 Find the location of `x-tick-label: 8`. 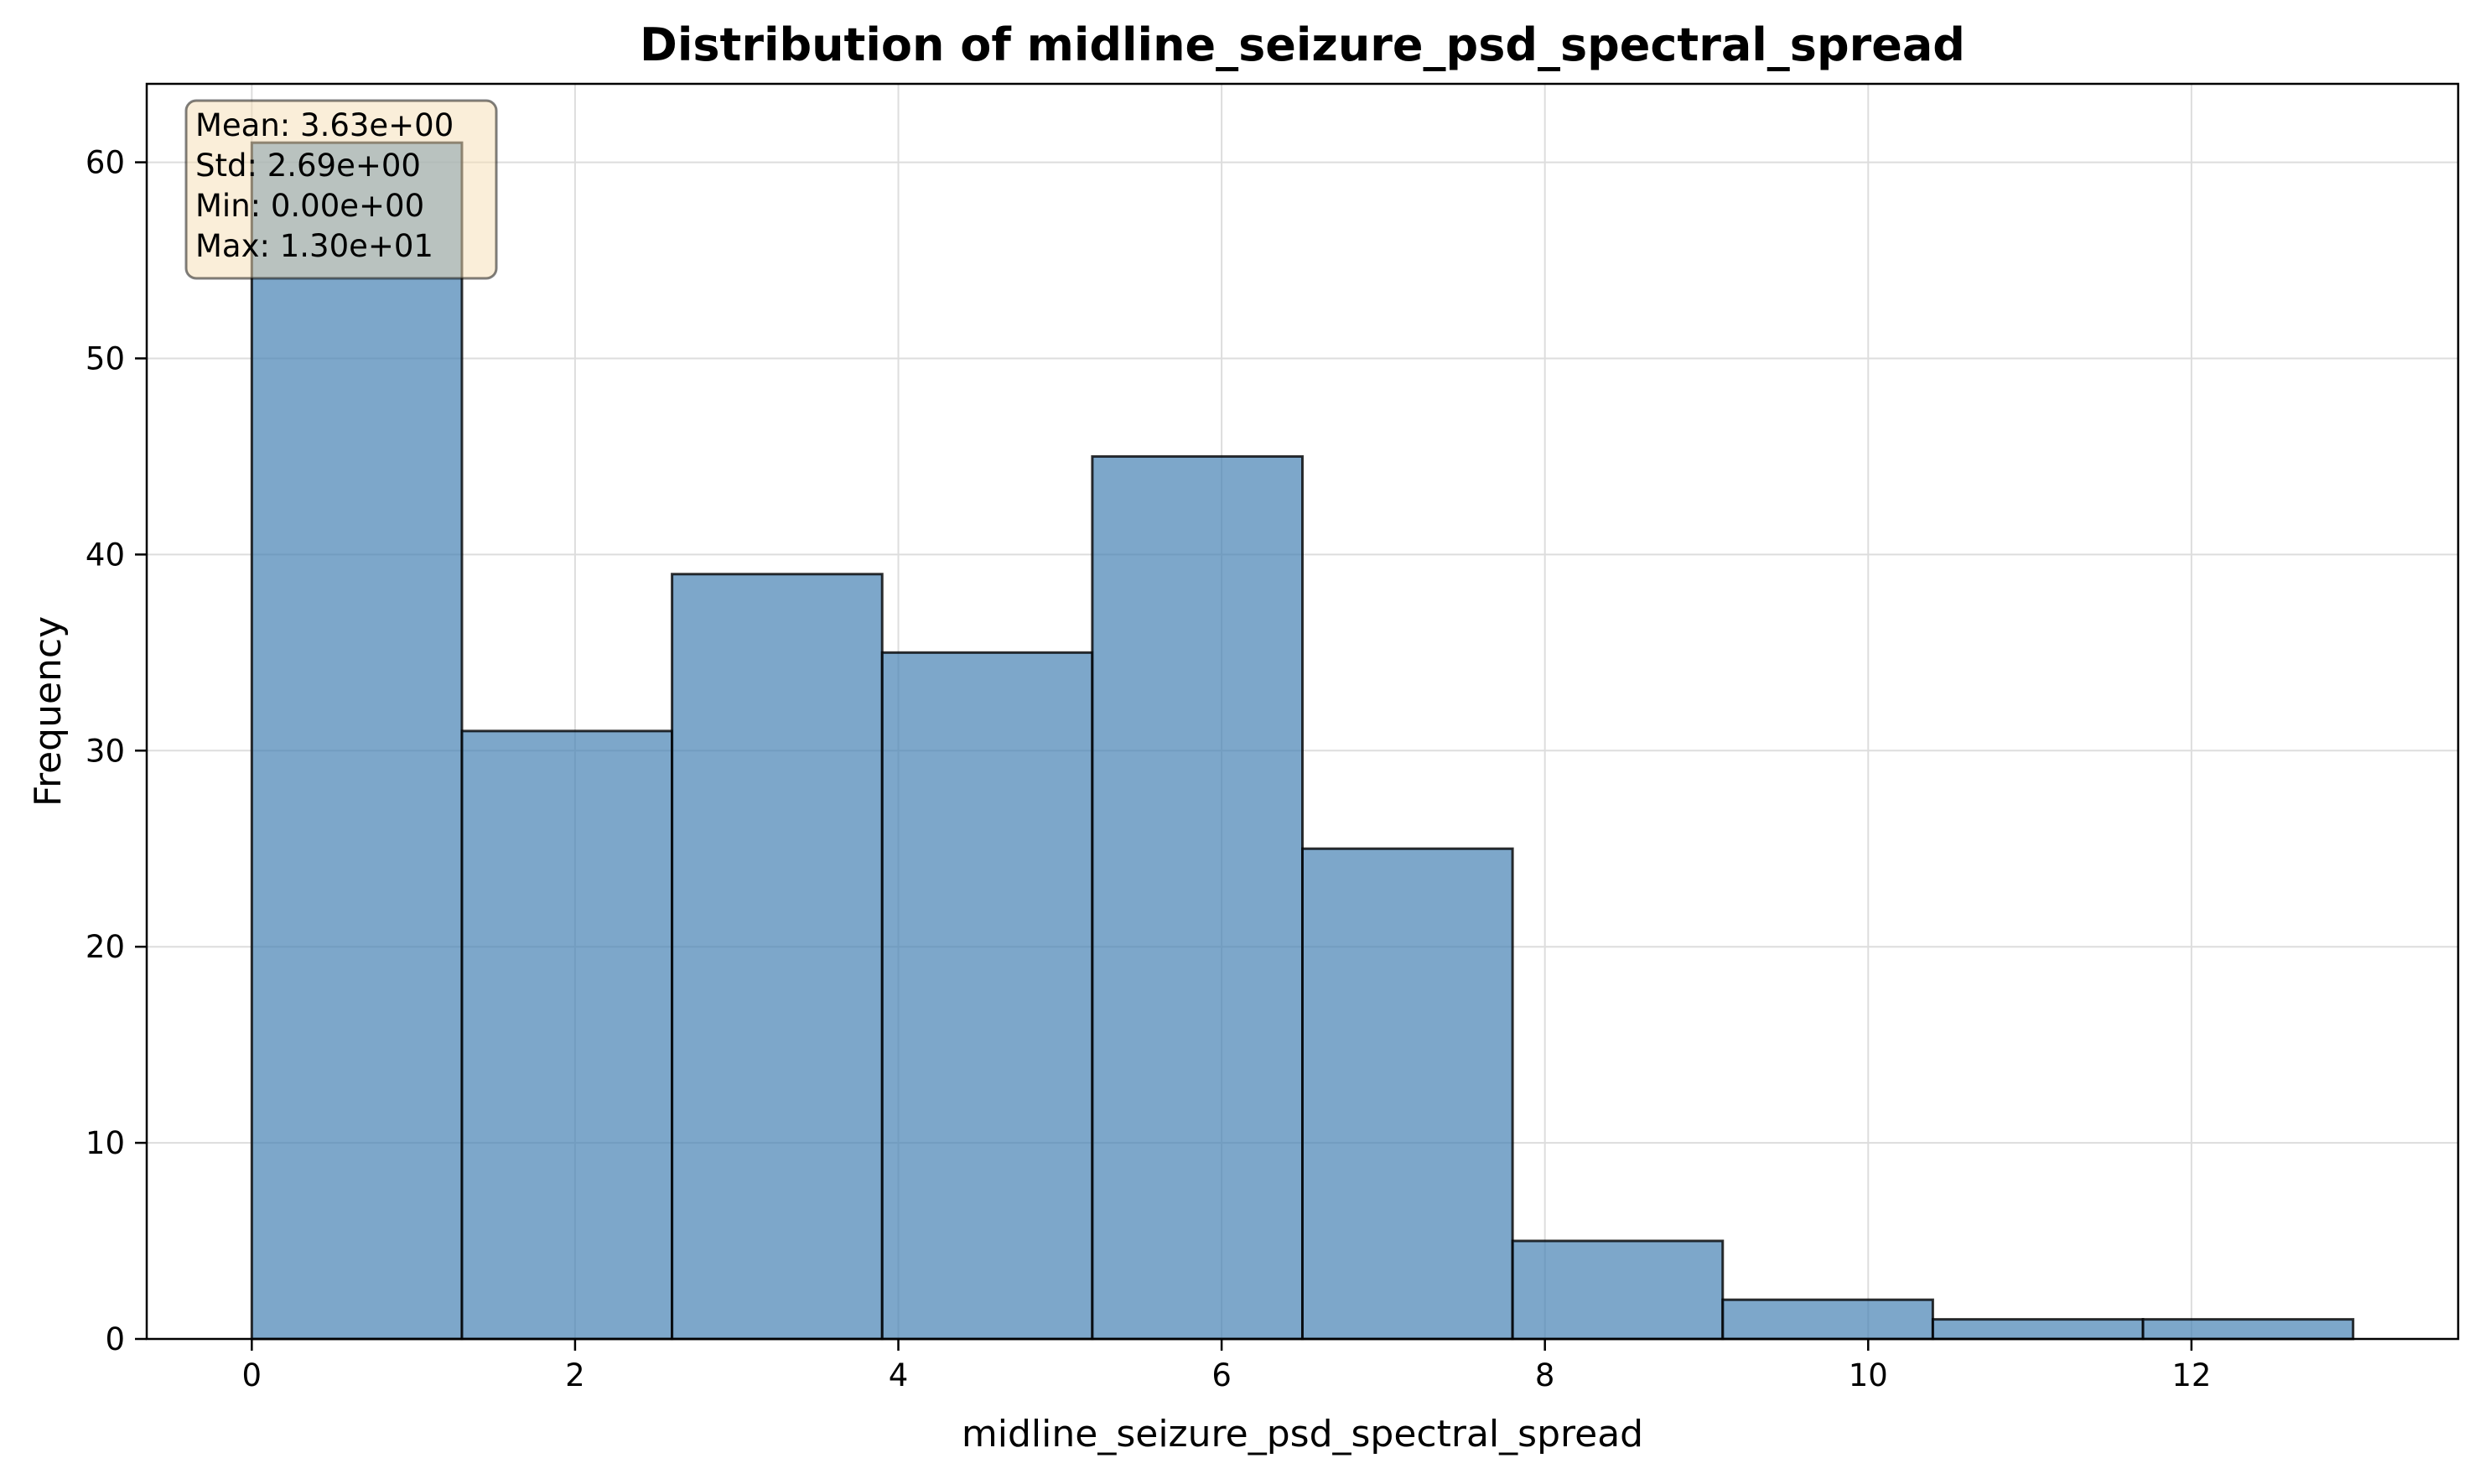

x-tick-label: 8 is located at coordinates (1545, 1375).